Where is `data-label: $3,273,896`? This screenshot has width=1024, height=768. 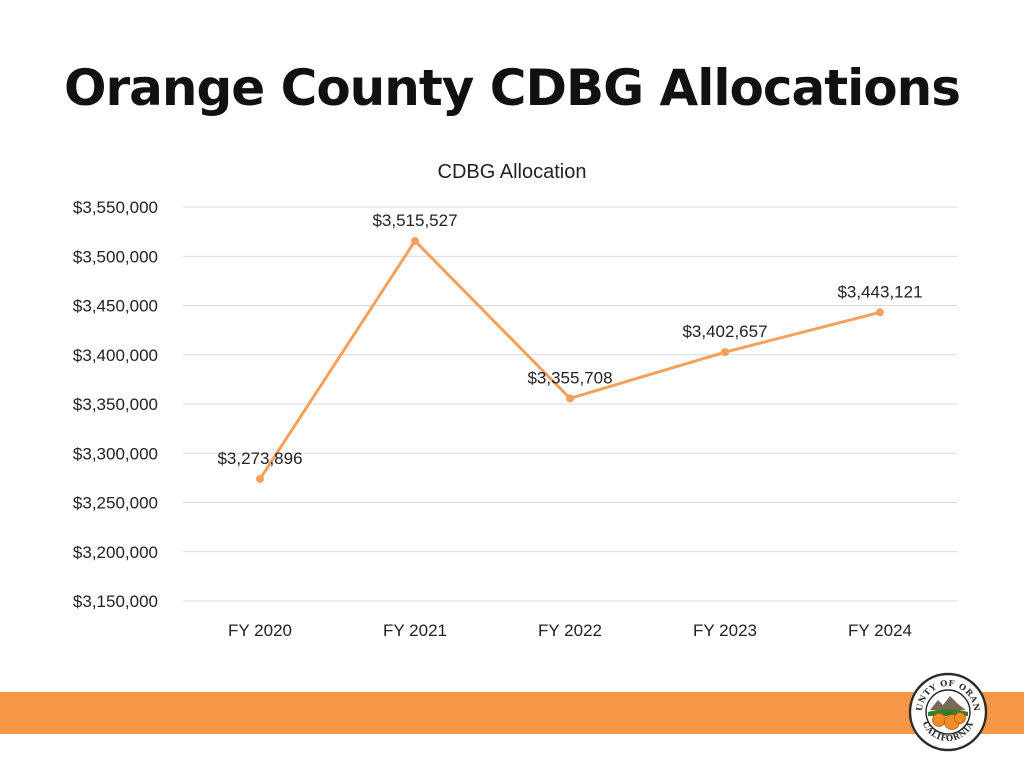 data-label: $3,273,896 is located at coordinates (259, 458).